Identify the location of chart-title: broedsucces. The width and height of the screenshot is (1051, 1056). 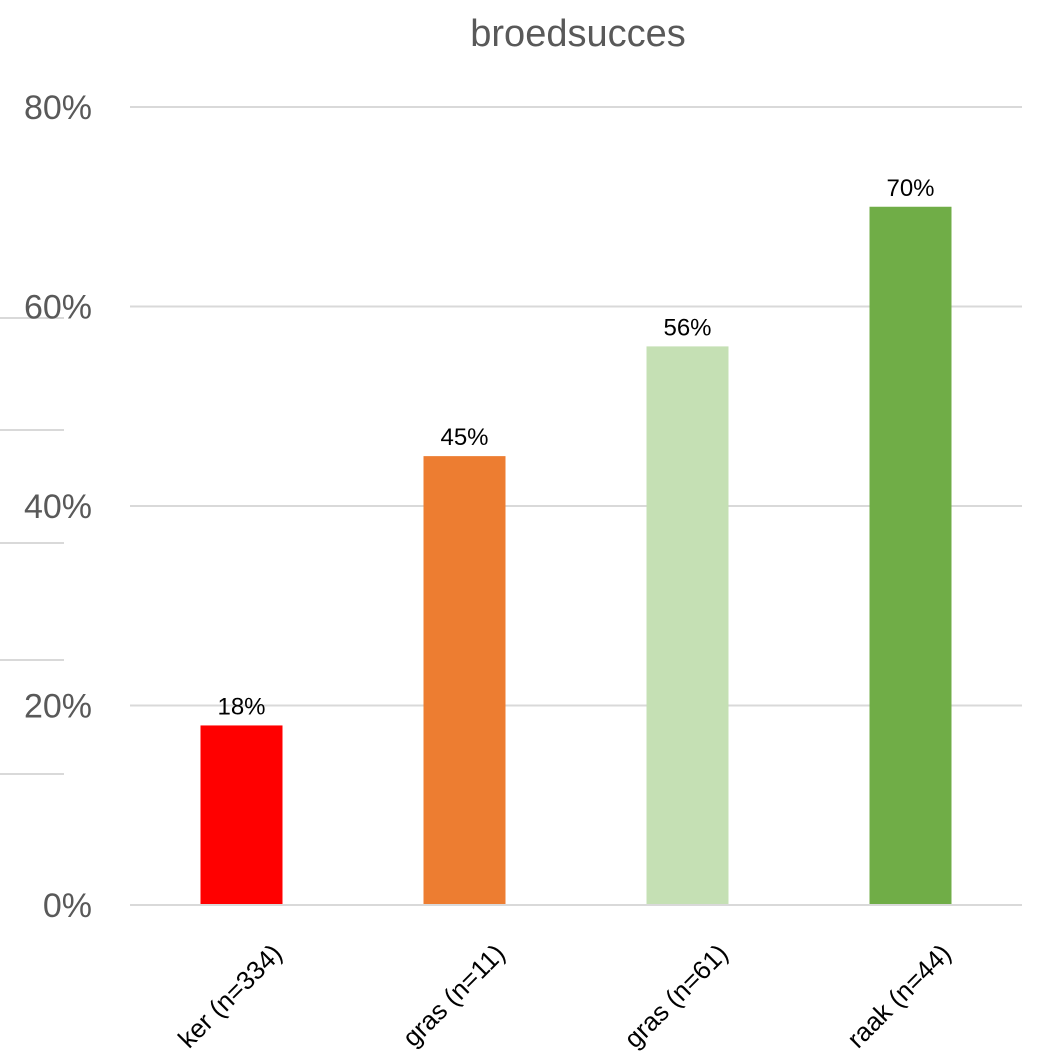
(577, 34).